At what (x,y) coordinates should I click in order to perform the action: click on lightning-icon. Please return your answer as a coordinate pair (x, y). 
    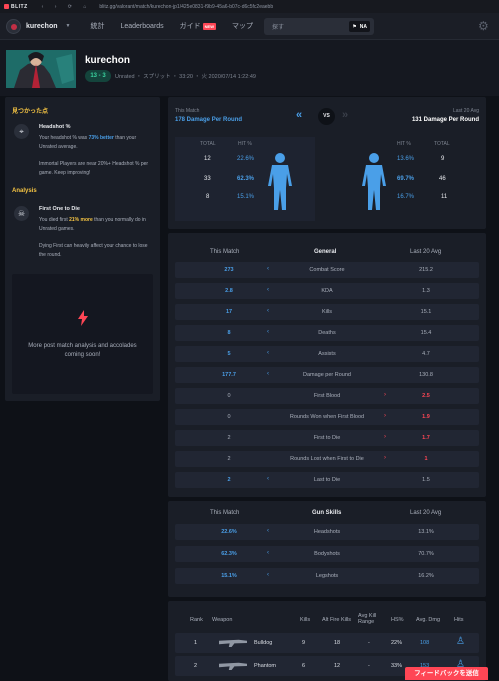
    Looking at the image, I should click on (83, 318).